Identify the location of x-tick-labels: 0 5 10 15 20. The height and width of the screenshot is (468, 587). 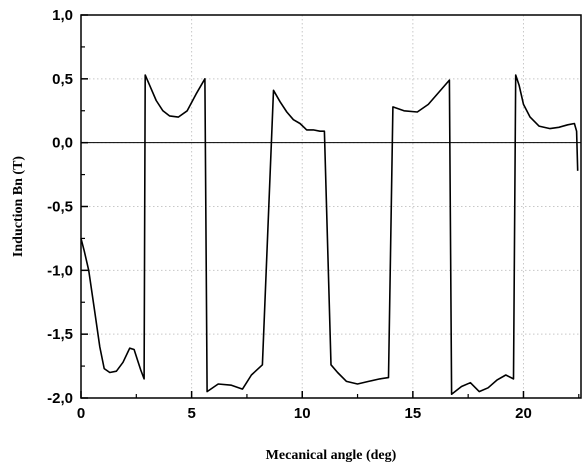
(304, 413).